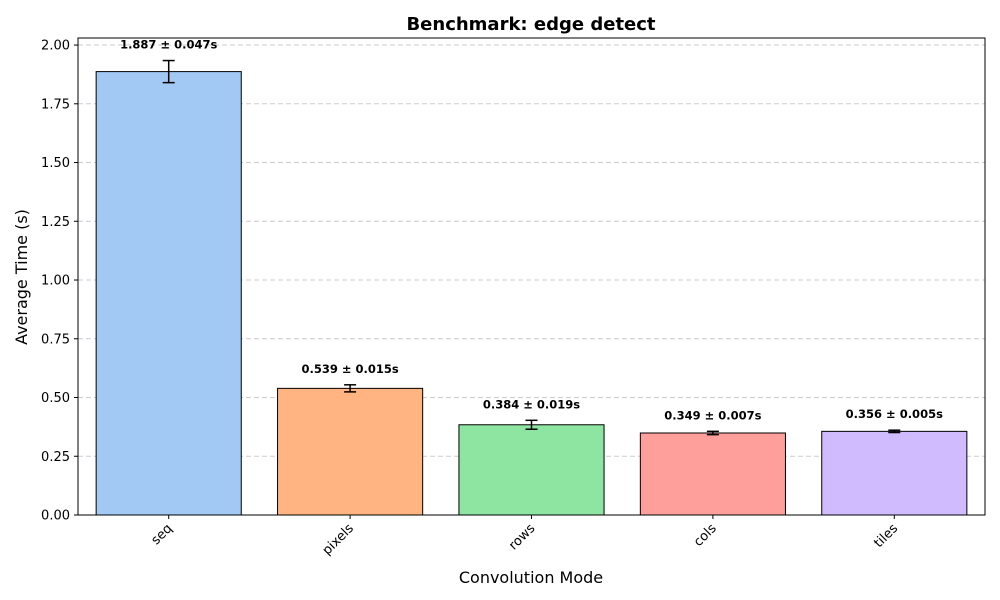  I want to click on y-tick-label: 0.00, so click(55, 516).